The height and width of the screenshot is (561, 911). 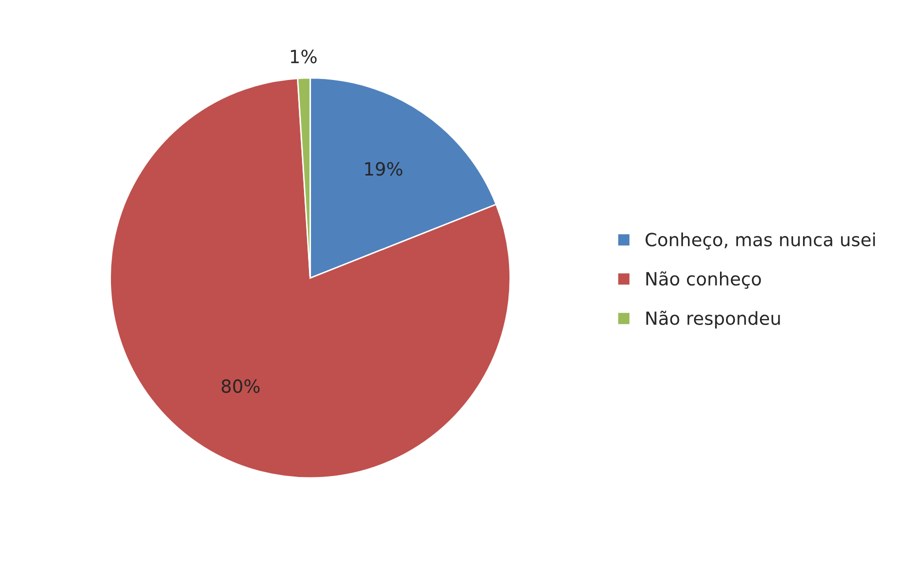 What do you see at coordinates (760, 241) in the screenshot?
I see `legend-label: Conheço, mas nunca usei` at bounding box center [760, 241].